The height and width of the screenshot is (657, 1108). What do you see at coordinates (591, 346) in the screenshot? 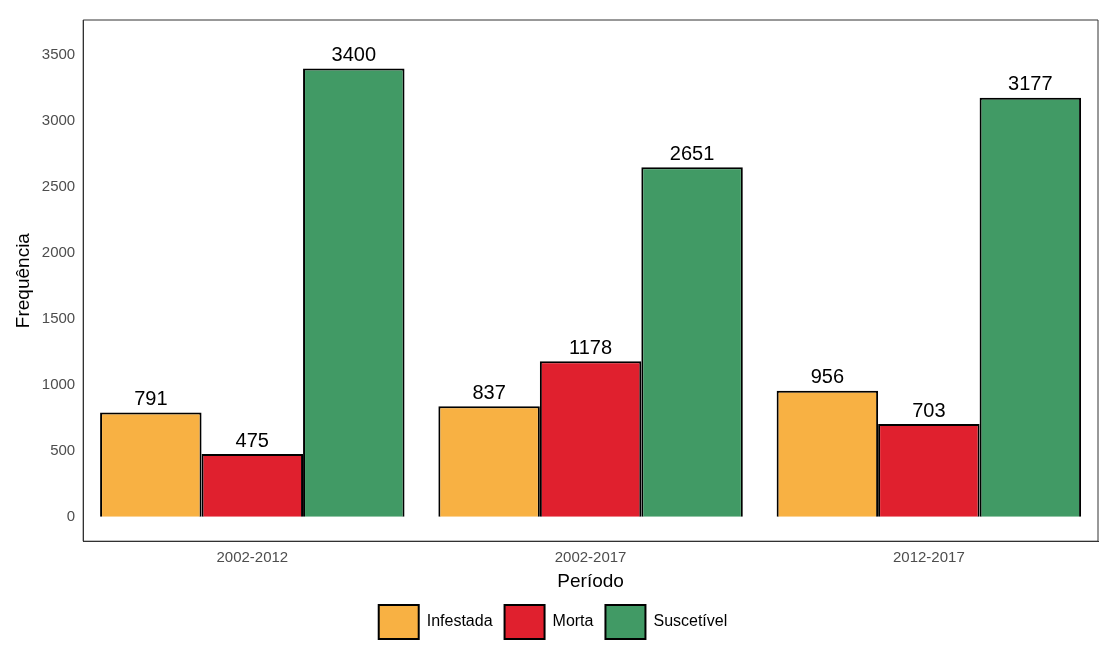
I see `data-label: 1178` at bounding box center [591, 346].